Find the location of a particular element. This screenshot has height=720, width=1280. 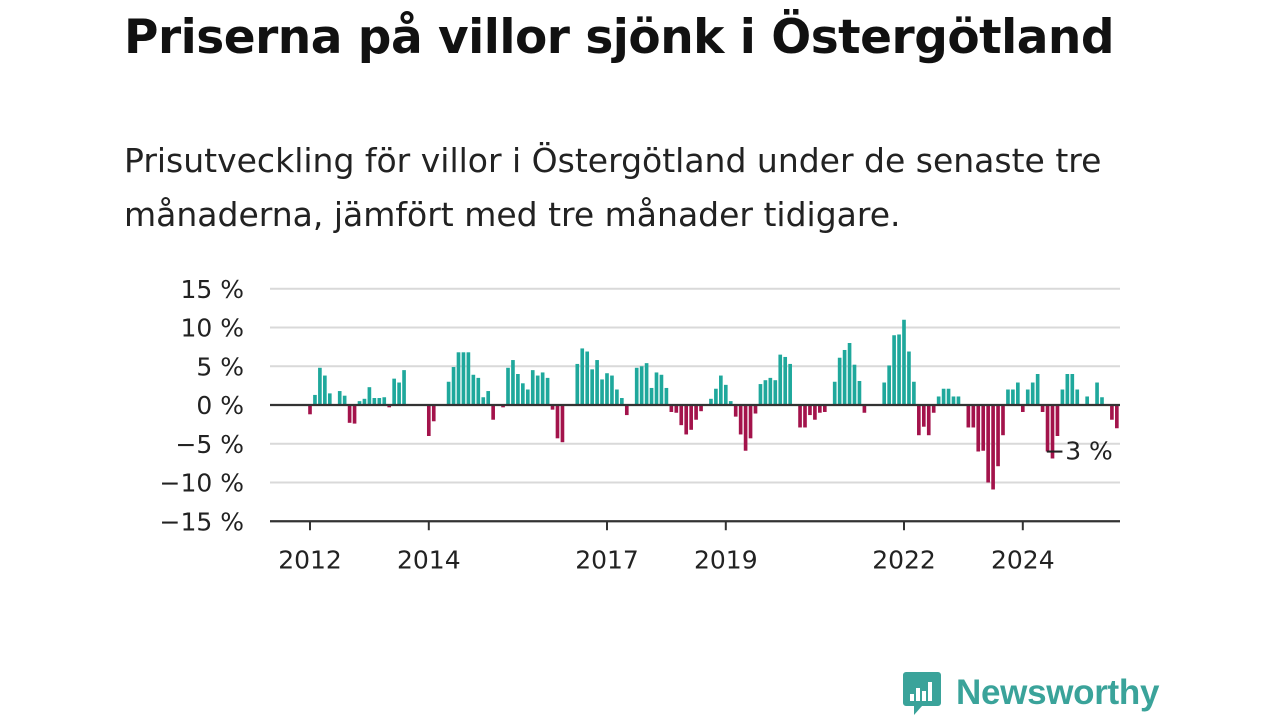

x-tick-label: 2014 is located at coordinates (429, 559).